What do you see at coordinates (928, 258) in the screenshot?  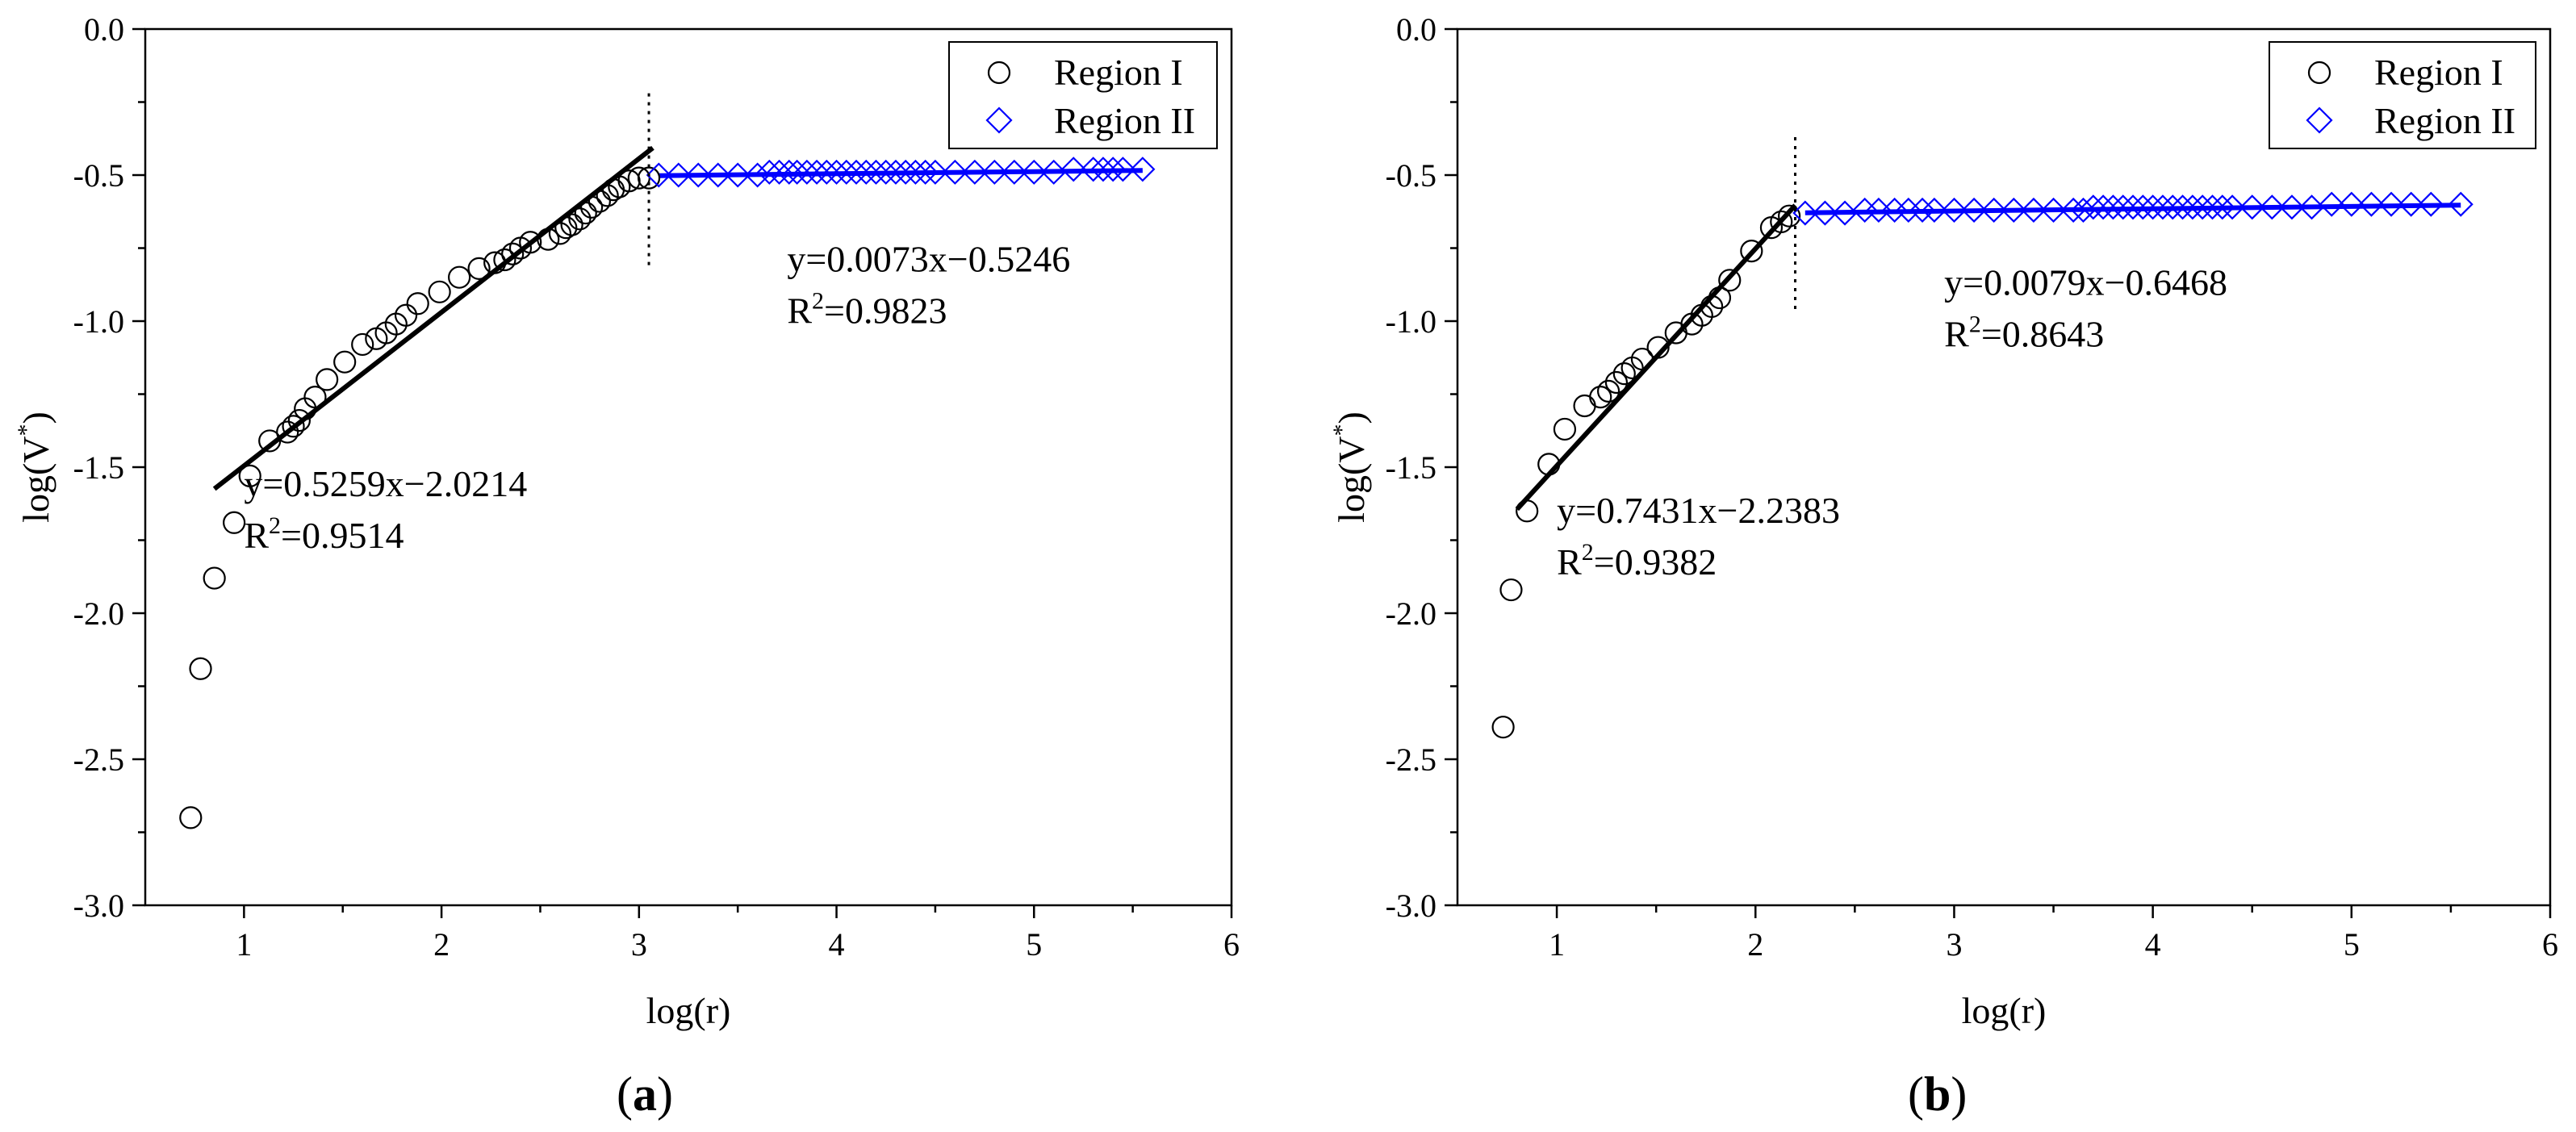 I see `fit-equation: y=0.0073x−0.5246` at bounding box center [928, 258].